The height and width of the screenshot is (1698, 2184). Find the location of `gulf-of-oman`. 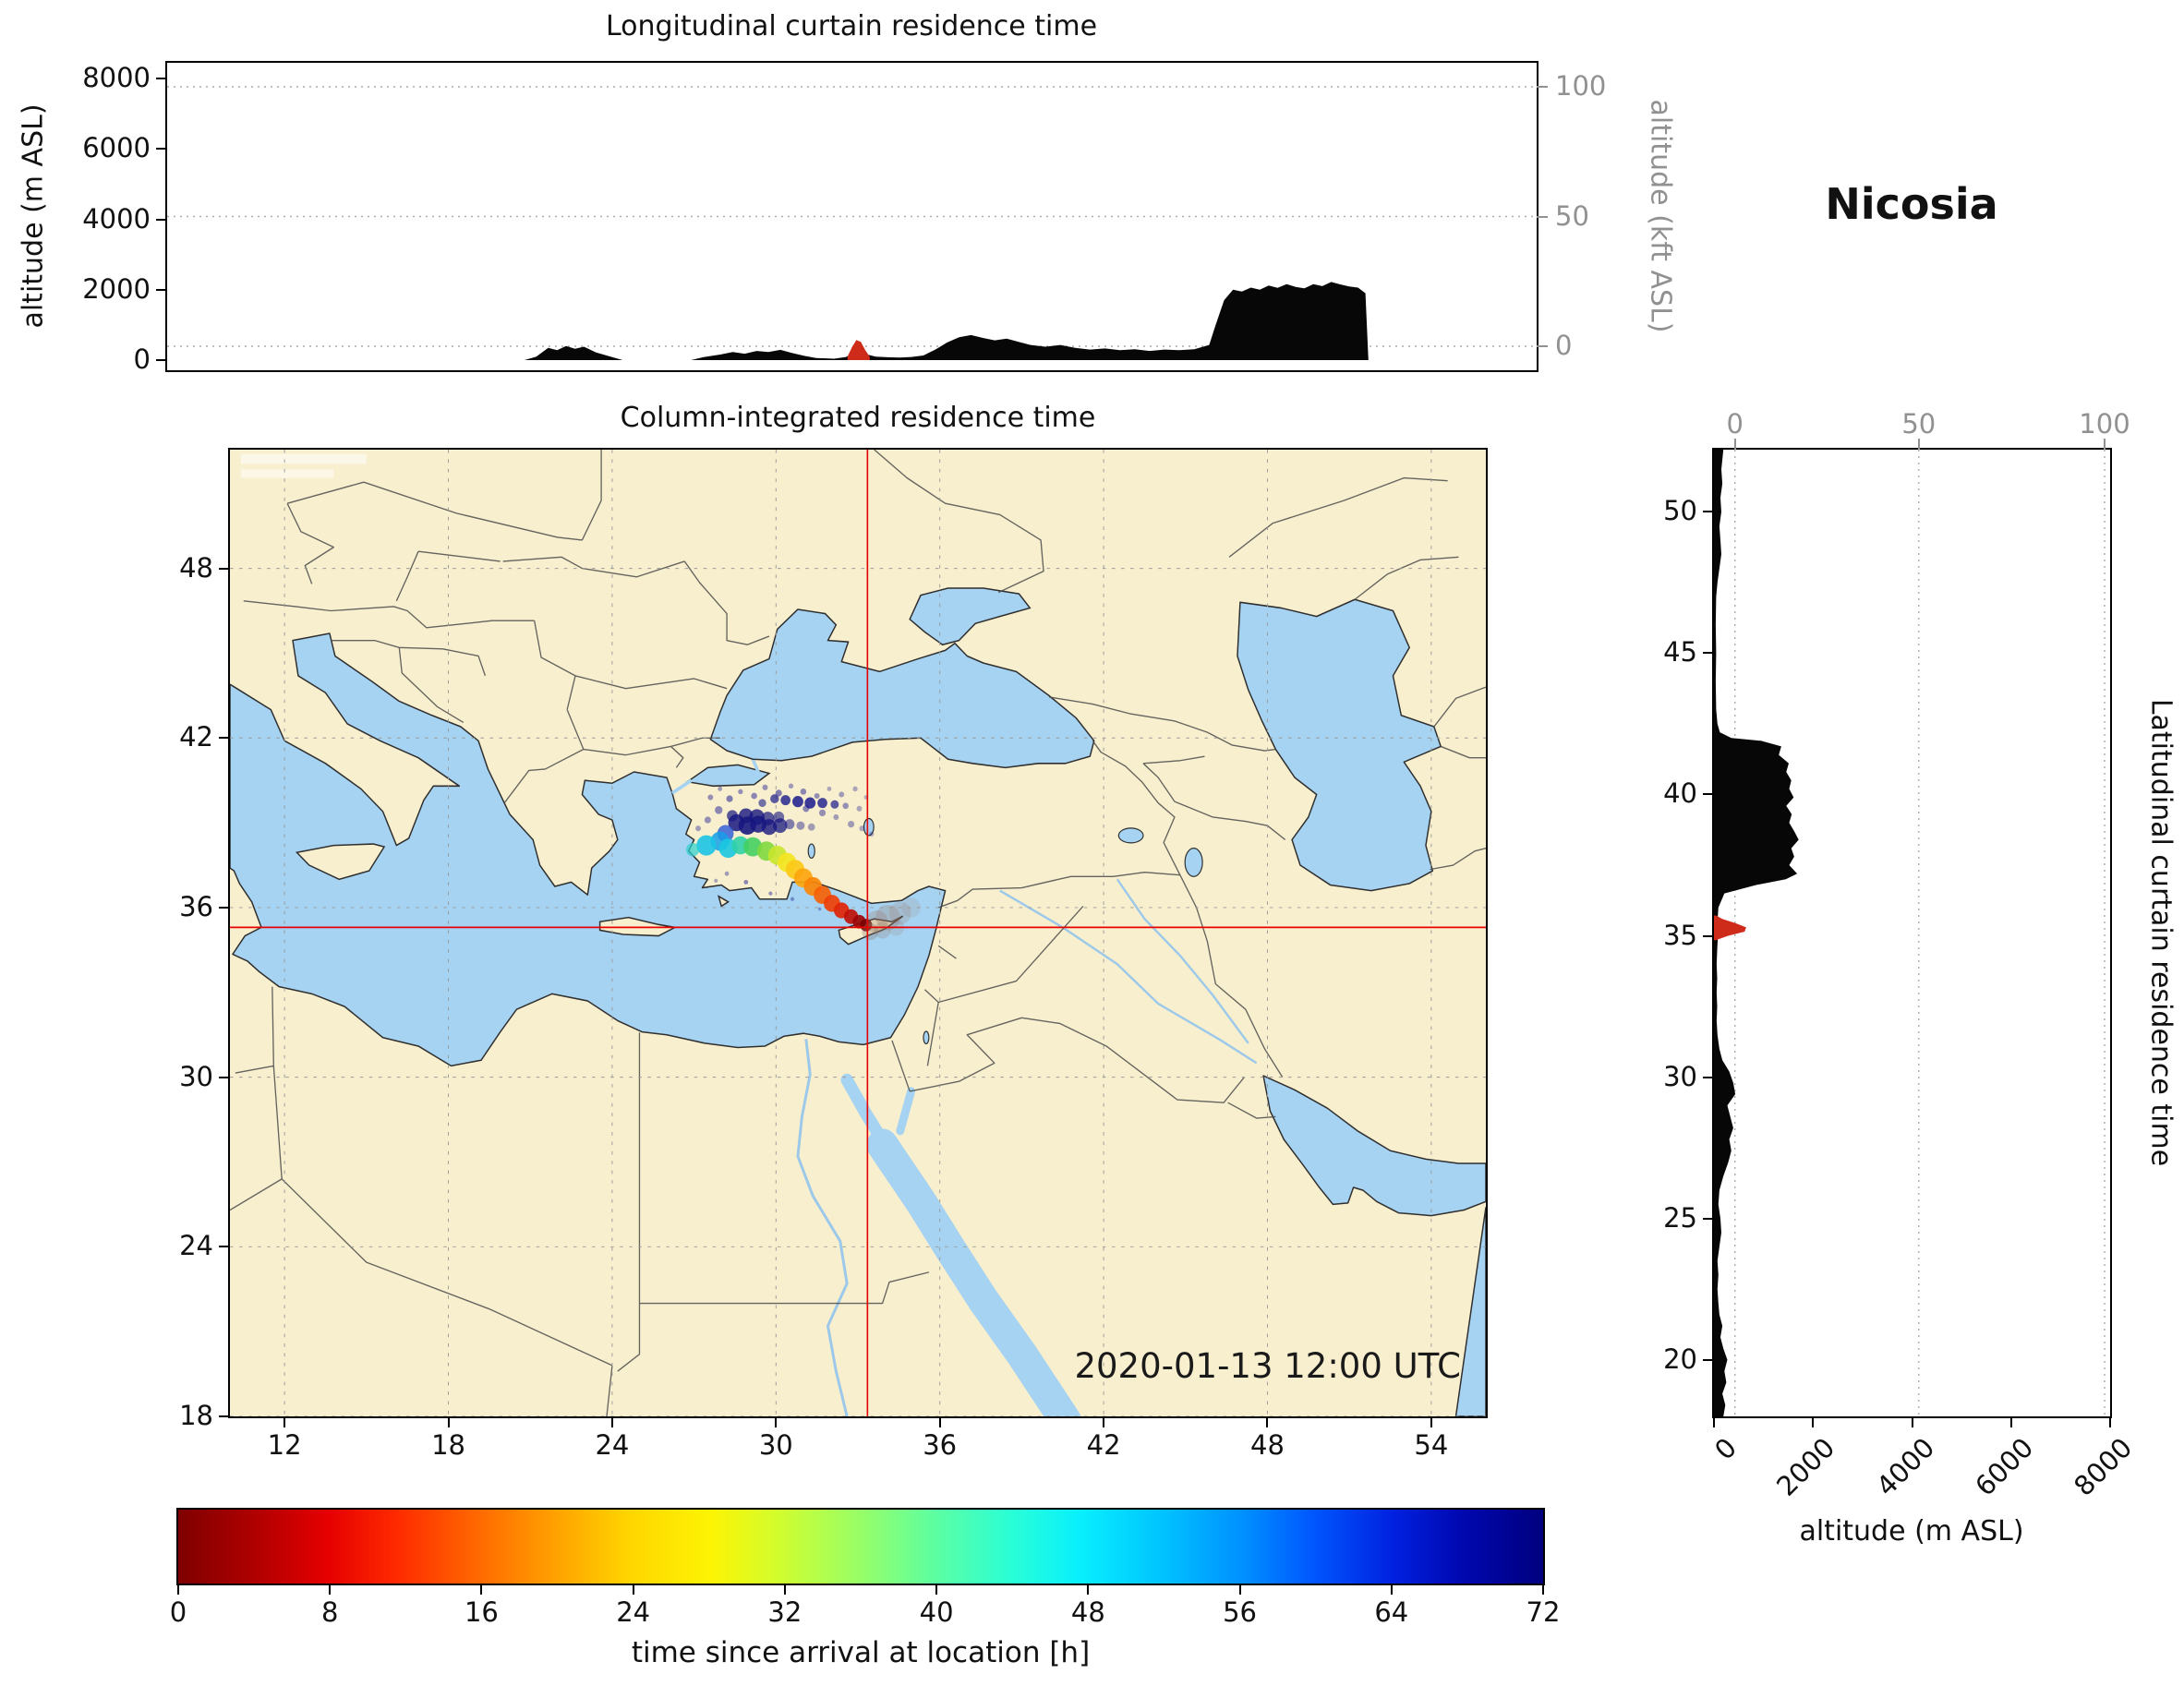

gulf-of-oman is located at coordinates (1470, 1311).